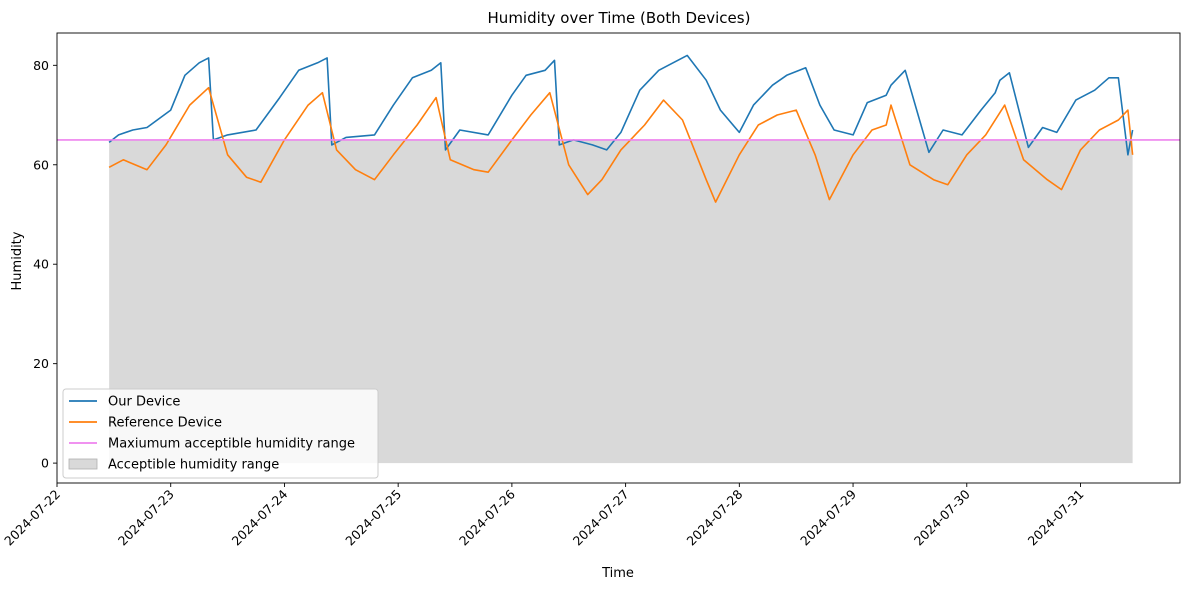 This screenshot has width=1190, height=590. What do you see at coordinates (41, 264) in the screenshot?
I see `y-tick-label: 40` at bounding box center [41, 264].